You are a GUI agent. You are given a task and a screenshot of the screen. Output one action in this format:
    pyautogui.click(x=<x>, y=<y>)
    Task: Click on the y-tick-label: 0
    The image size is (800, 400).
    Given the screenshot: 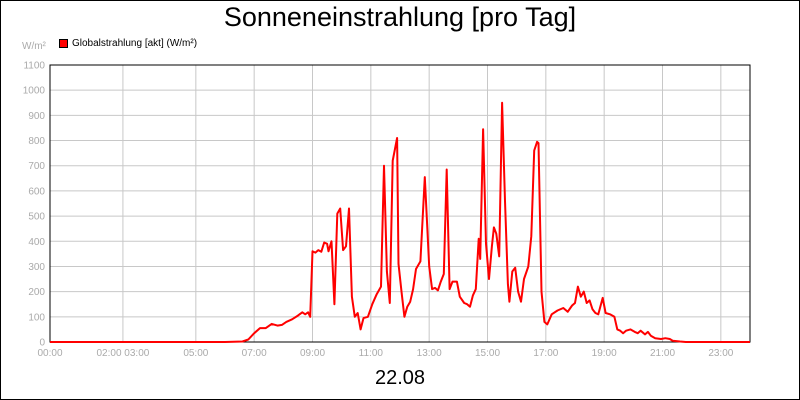 What is the action you would take?
    pyautogui.click(x=42, y=343)
    